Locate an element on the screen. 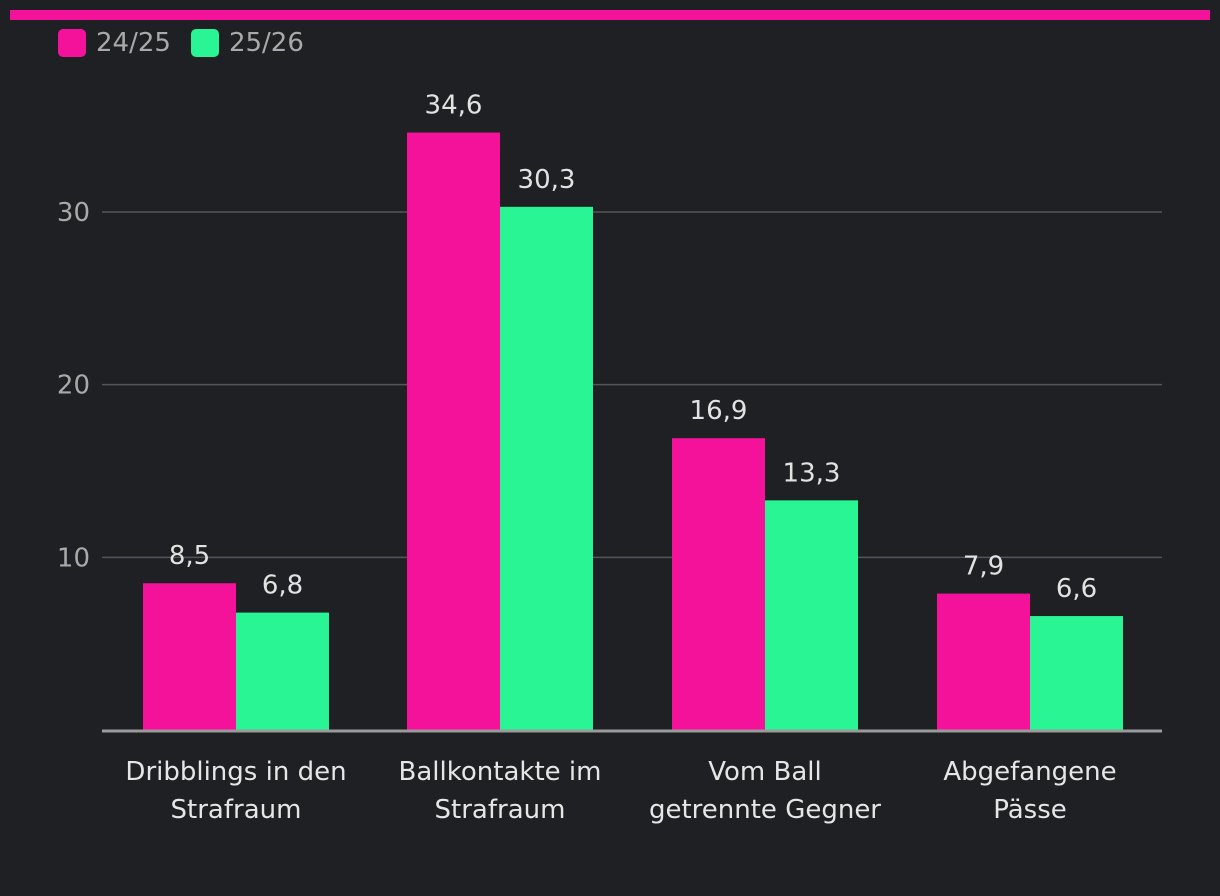  data-label-2-4: 6,6 is located at coordinates (1076, 589).